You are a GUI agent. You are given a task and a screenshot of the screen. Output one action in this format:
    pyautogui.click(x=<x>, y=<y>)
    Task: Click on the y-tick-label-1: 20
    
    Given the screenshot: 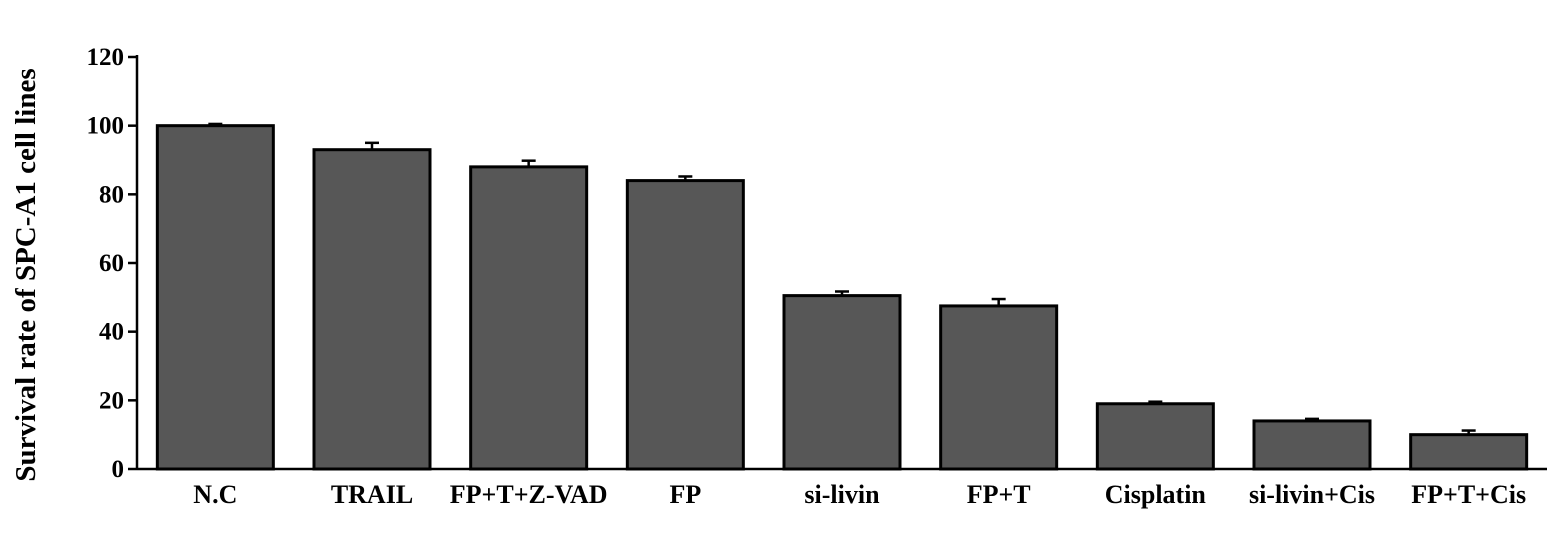 What is the action you would take?
    pyautogui.click(x=111, y=400)
    